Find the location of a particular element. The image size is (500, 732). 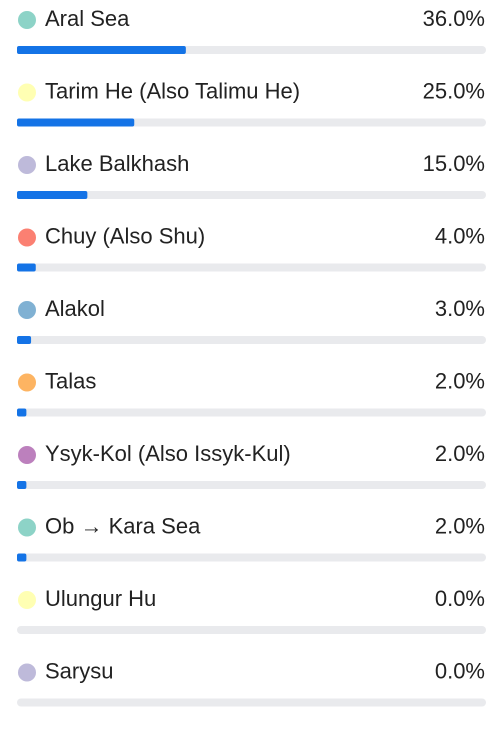

item-label: Tarim He (Also Talimu He) is located at coordinates (172, 90).